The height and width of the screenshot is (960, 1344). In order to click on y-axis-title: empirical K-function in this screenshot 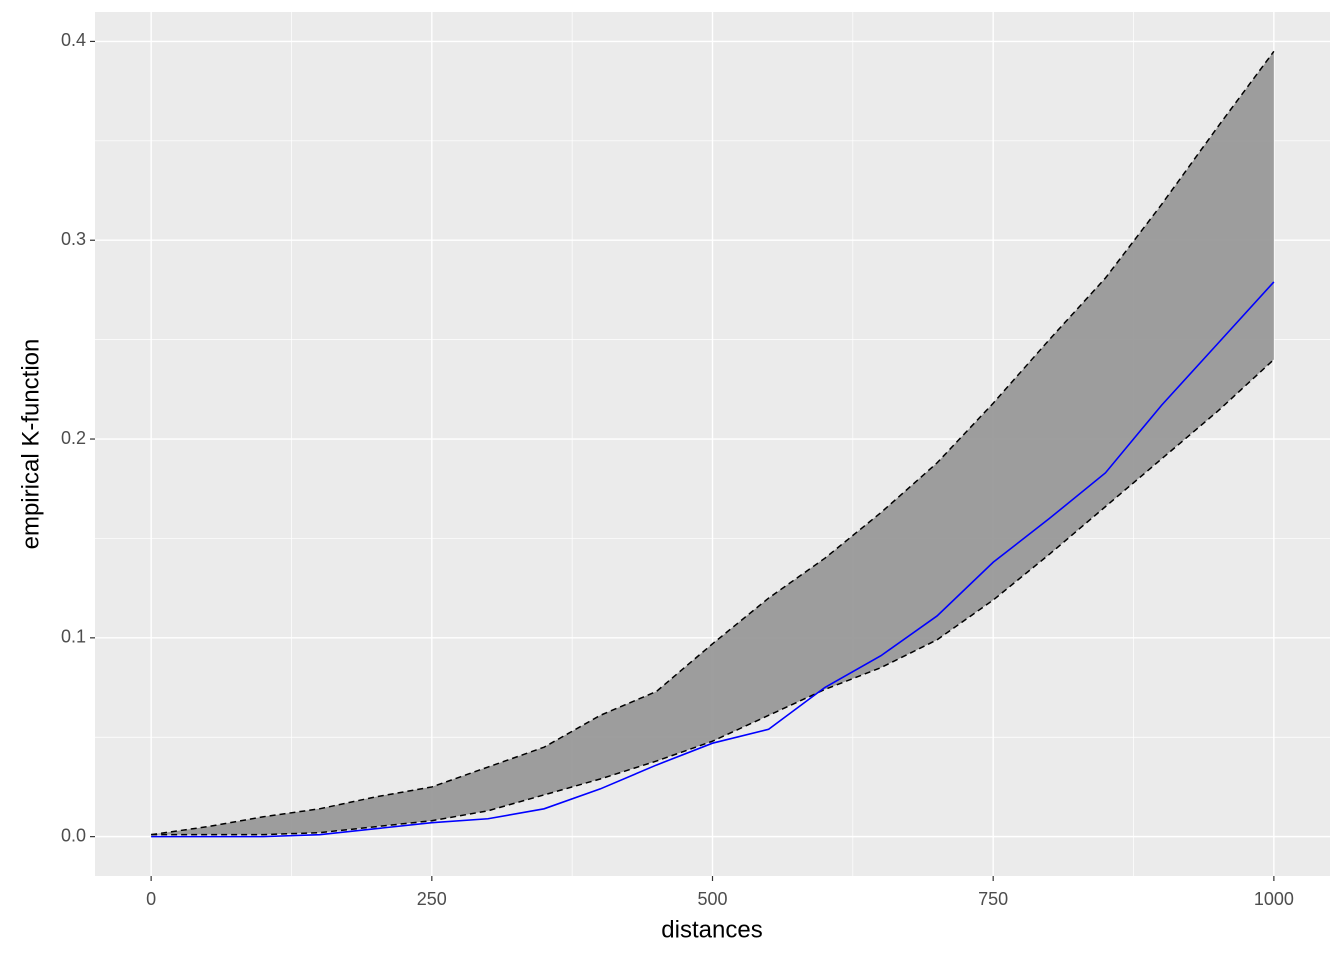, I will do `click(30, 444)`.